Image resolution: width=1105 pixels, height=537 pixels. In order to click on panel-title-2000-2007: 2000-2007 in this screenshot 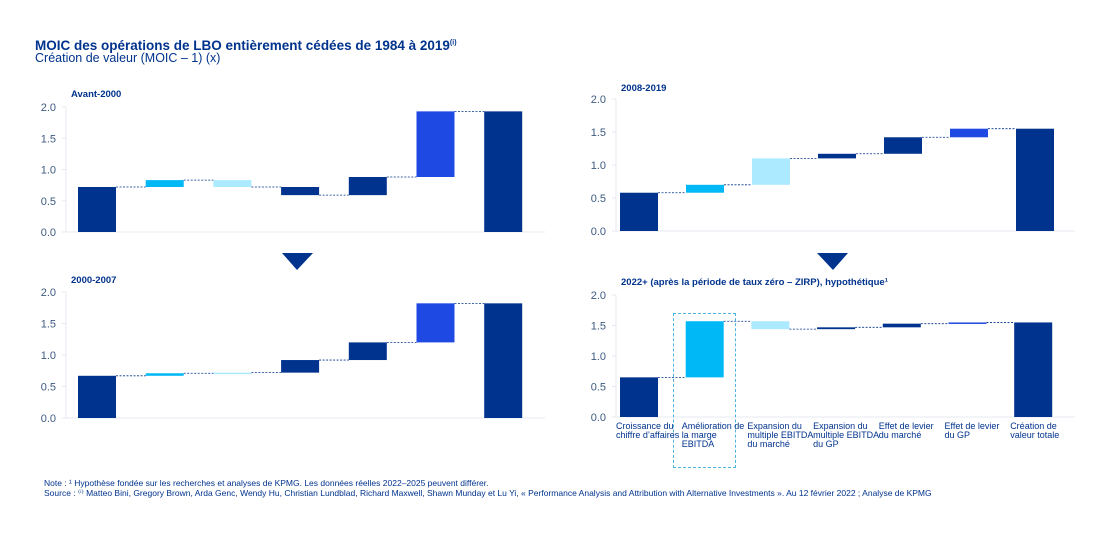, I will do `click(94, 280)`.